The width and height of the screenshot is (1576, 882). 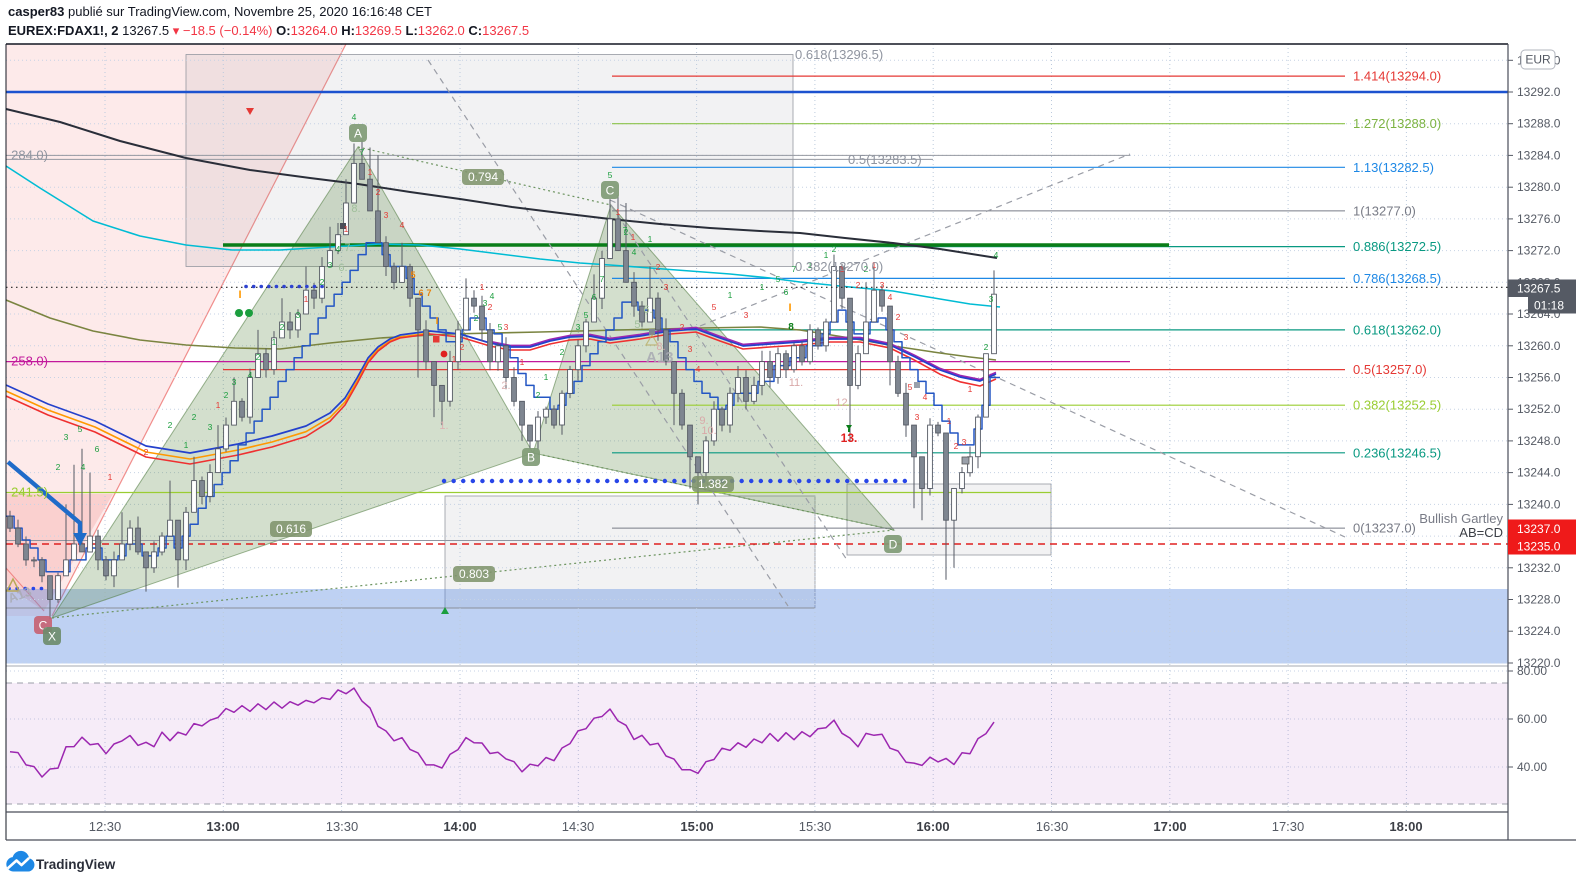 I want to click on svg-text: 0.236(13246.5), so click(x=1397, y=452).